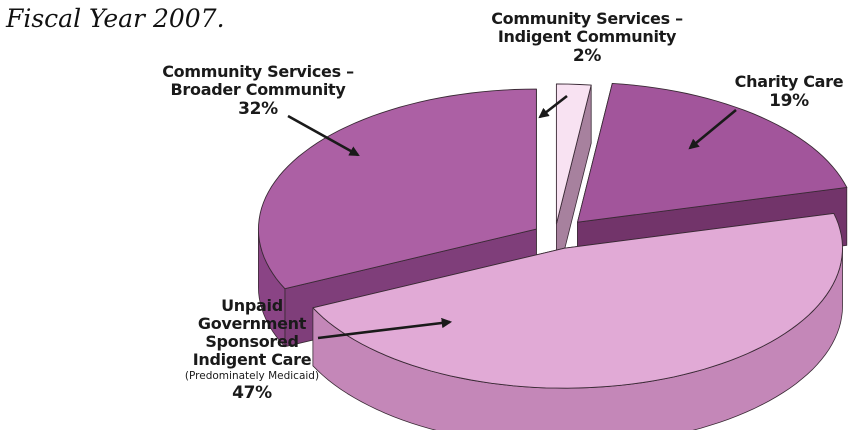 This screenshot has height=430, width=849. I want to click on label-indigent-community-line-1: Community Services –, so click(587, 18).